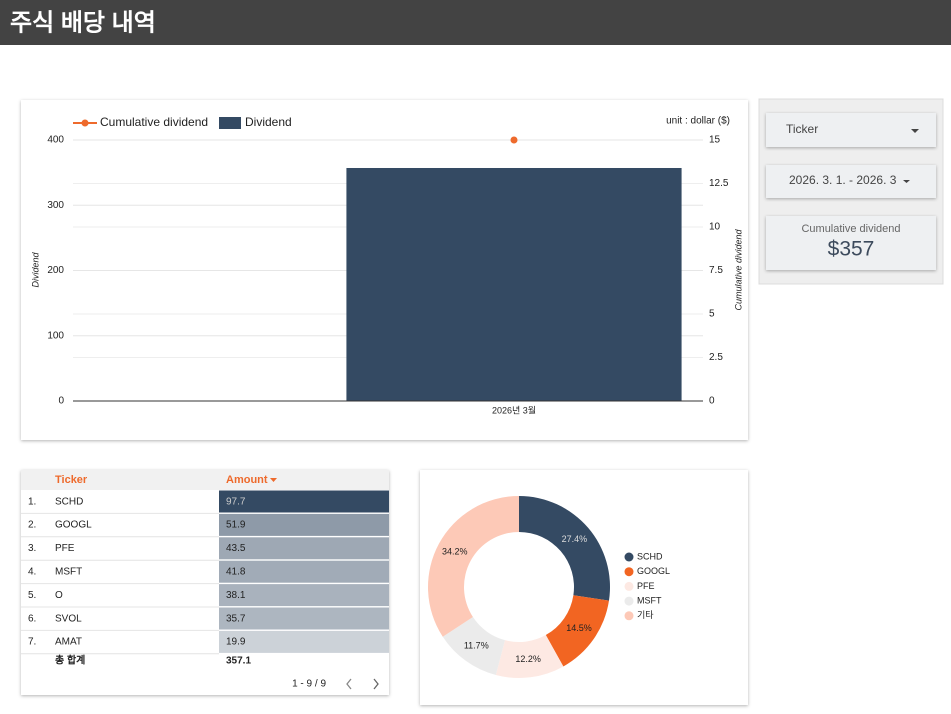  I want to click on y2-axis-title: Cumulative dividend, so click(738, 269).